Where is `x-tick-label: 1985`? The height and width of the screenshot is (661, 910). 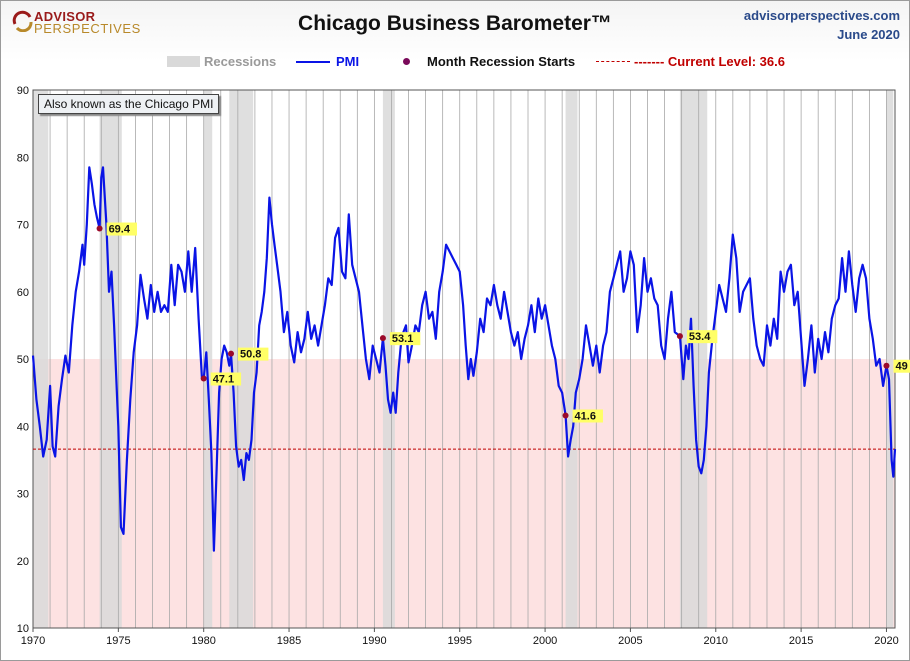
x-tick-label: 1985 is located at coordinates (289, 641).